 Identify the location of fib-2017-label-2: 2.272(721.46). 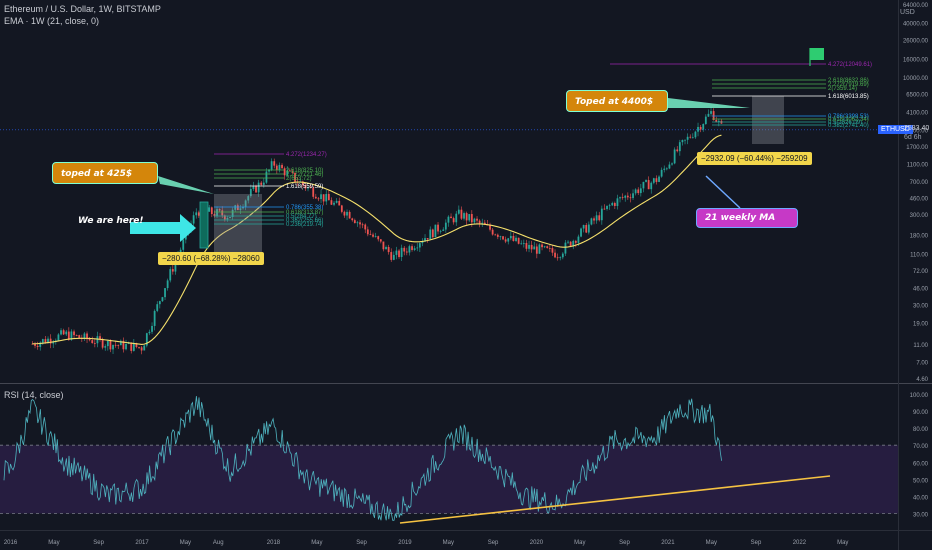
(304, 175).